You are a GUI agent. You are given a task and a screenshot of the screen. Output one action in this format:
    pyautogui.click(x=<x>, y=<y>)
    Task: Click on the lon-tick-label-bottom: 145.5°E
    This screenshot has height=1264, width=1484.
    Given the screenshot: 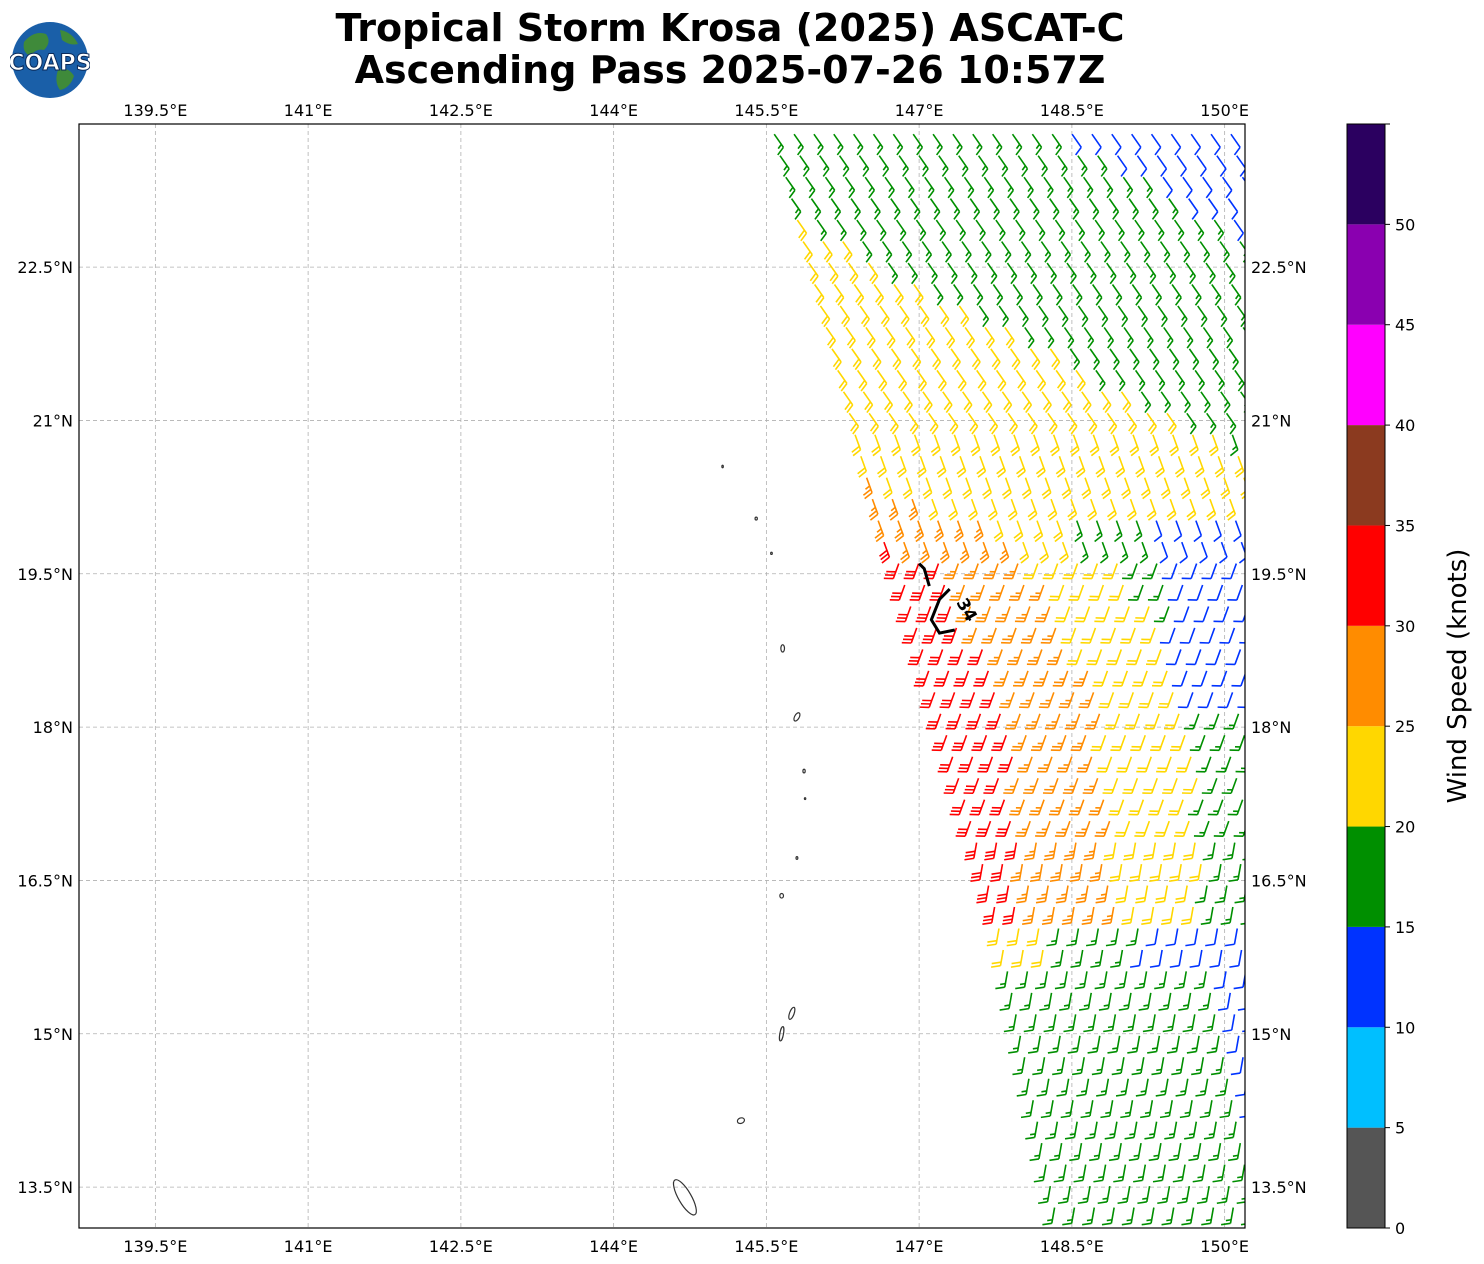 What is the action you would take?
    pyautogui.click(x=766, y=1246)
    